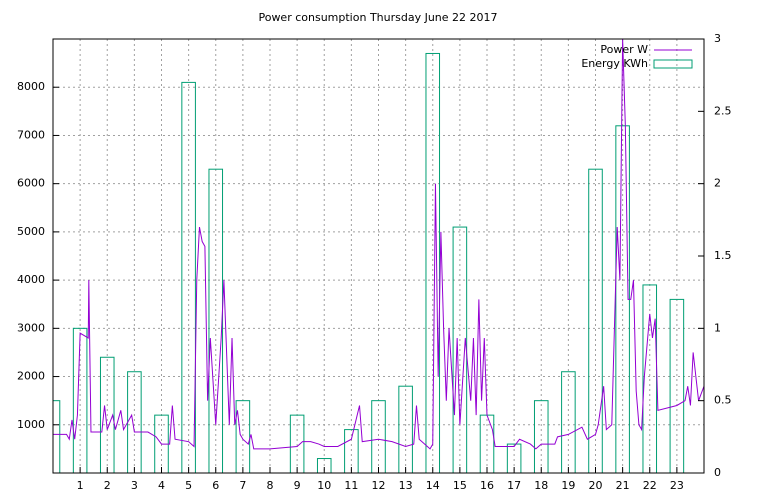  I want to click on y2-tick-label: 0.5, so click(723, 400).